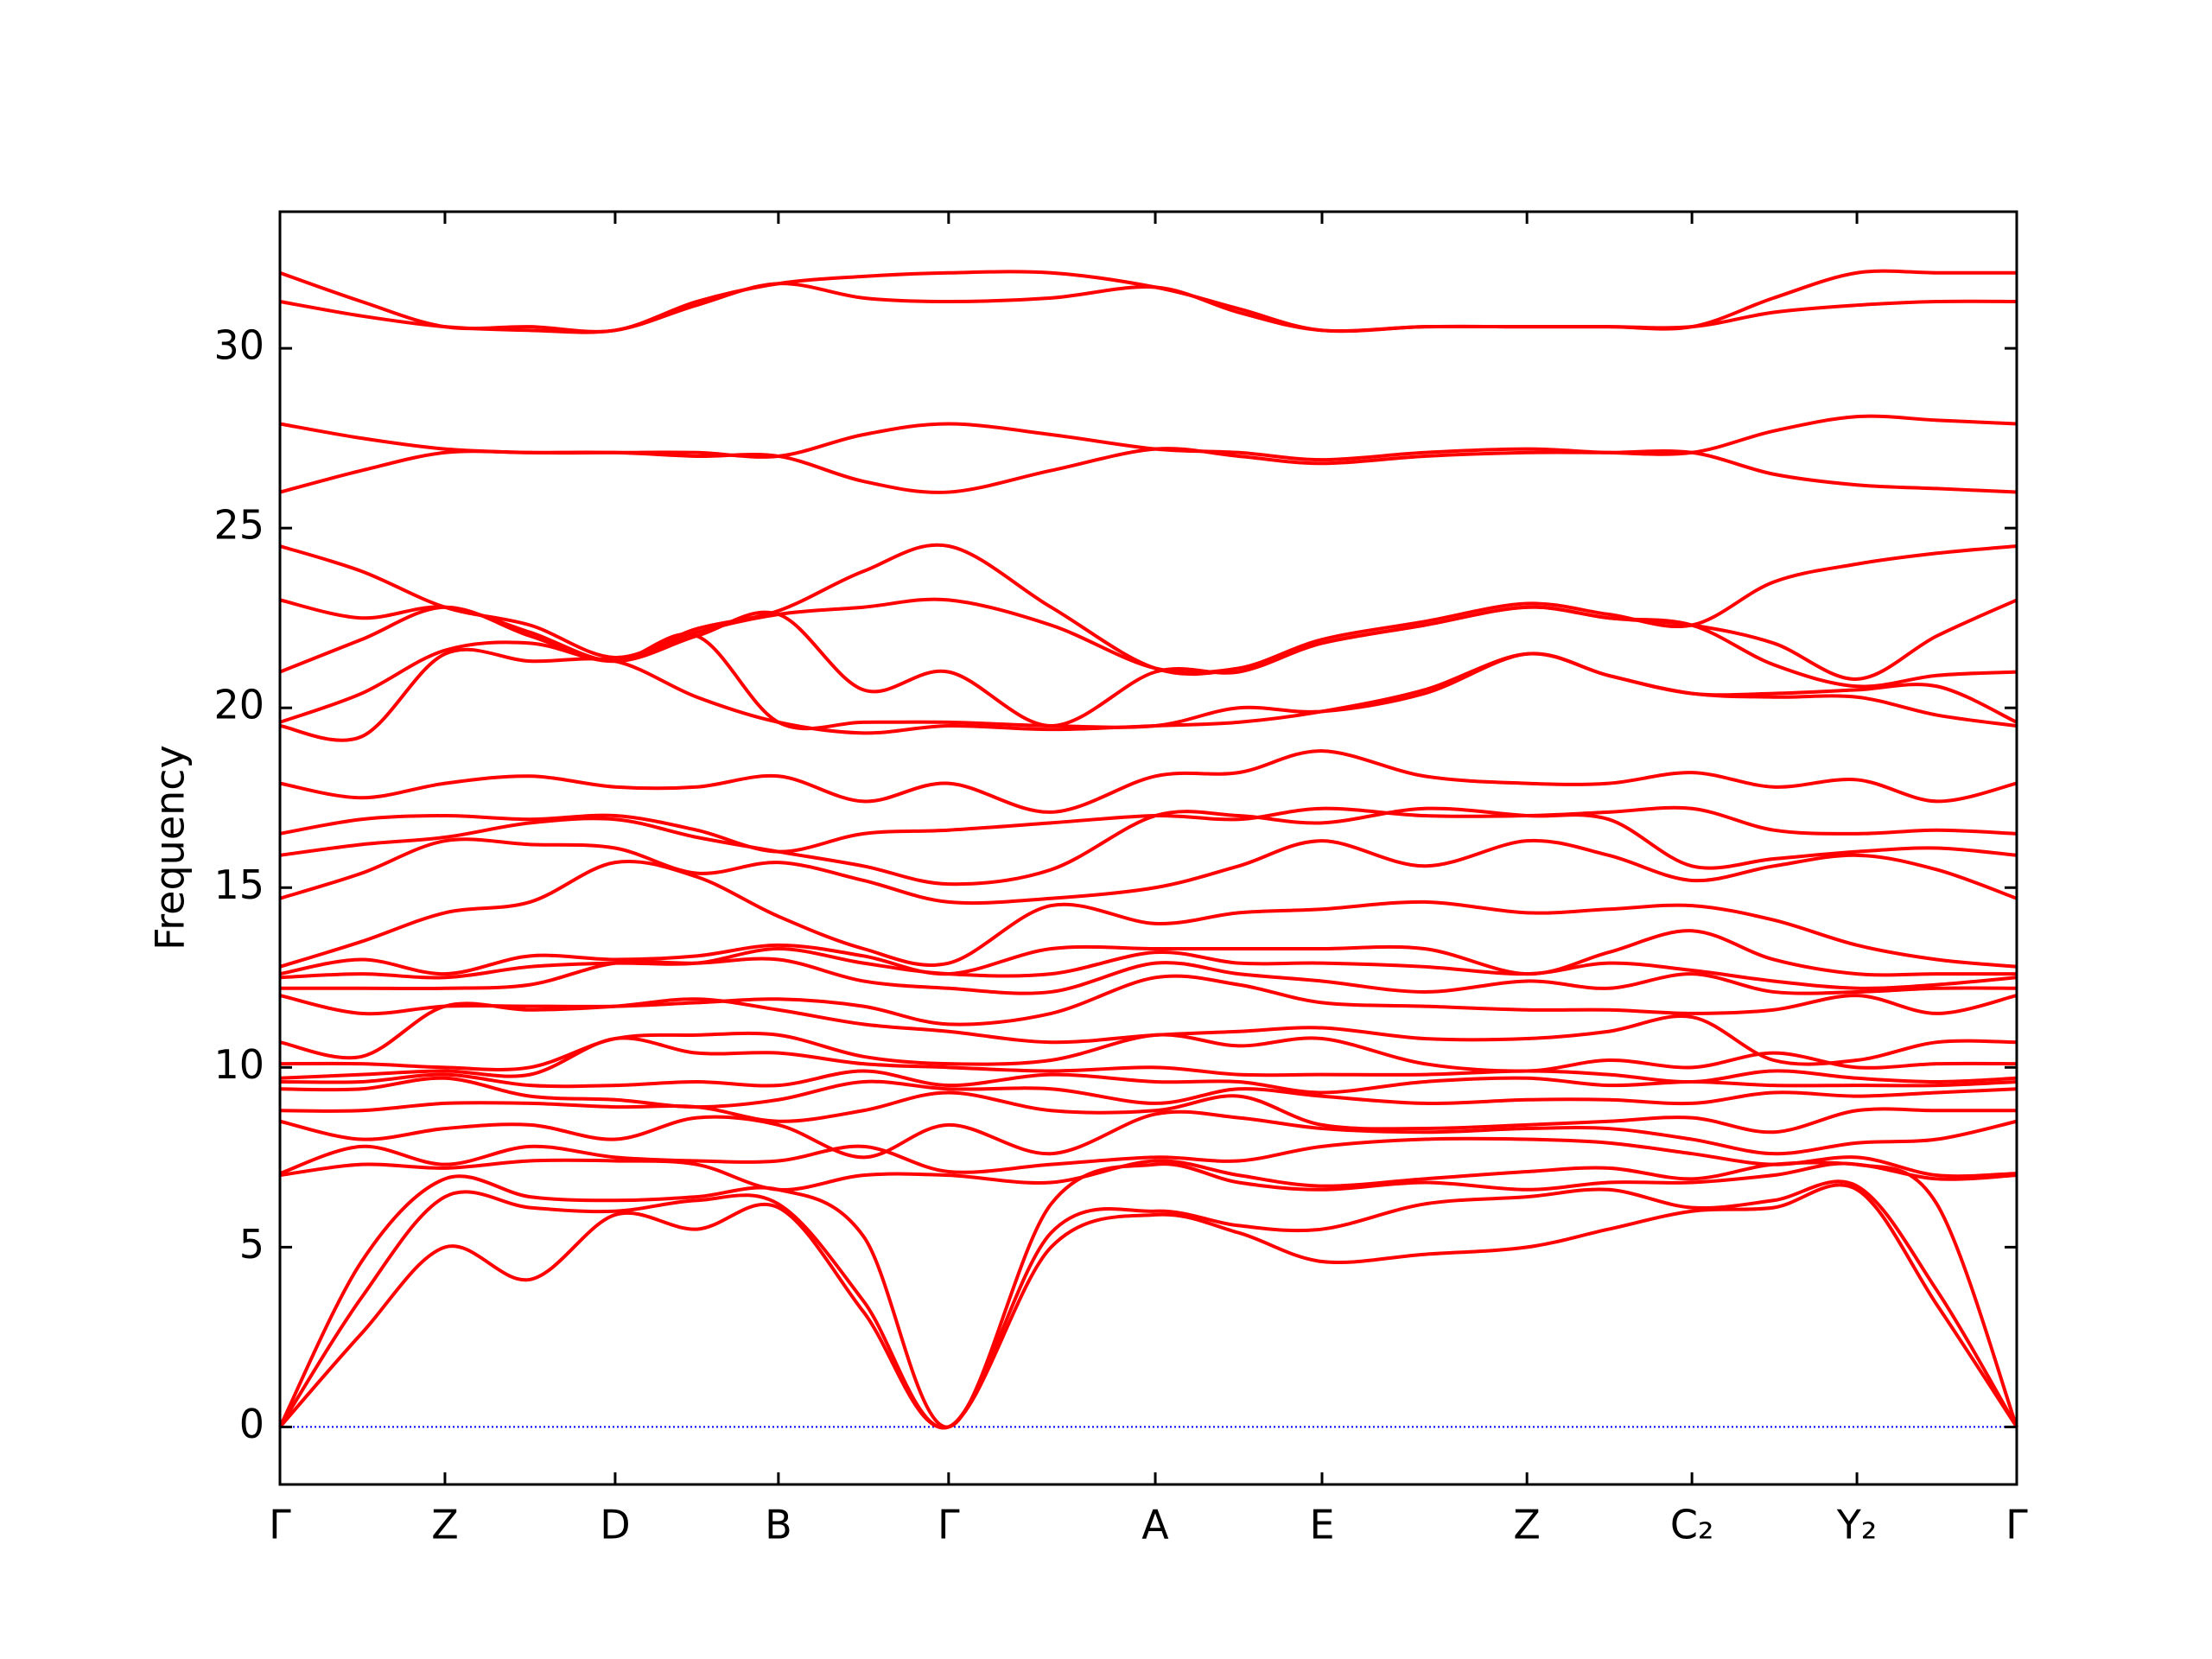  I want to click on y-tick-label: 25, so click(238, 525).